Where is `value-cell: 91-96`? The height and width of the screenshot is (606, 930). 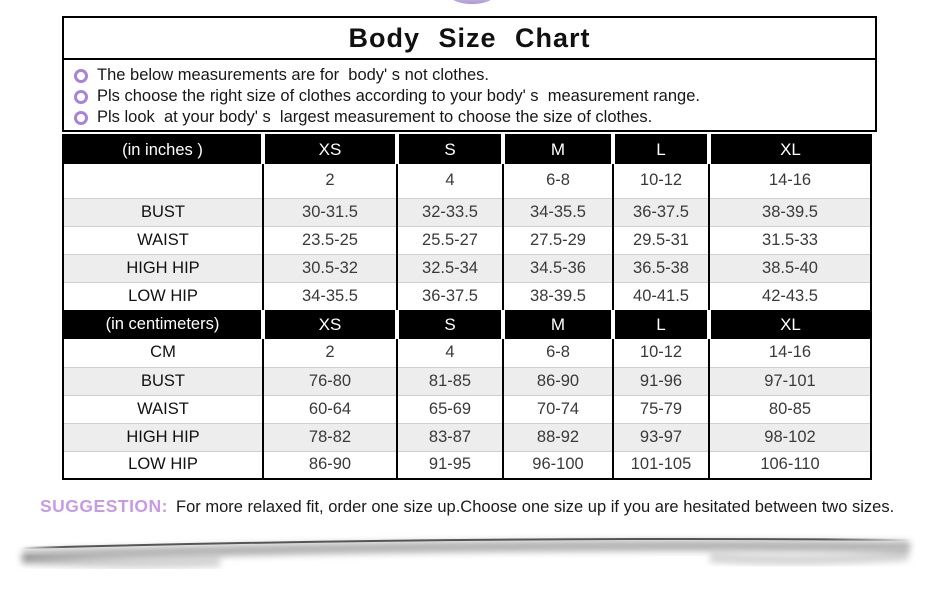
value-cell: 91-96 is located at coordinates (660, 380).